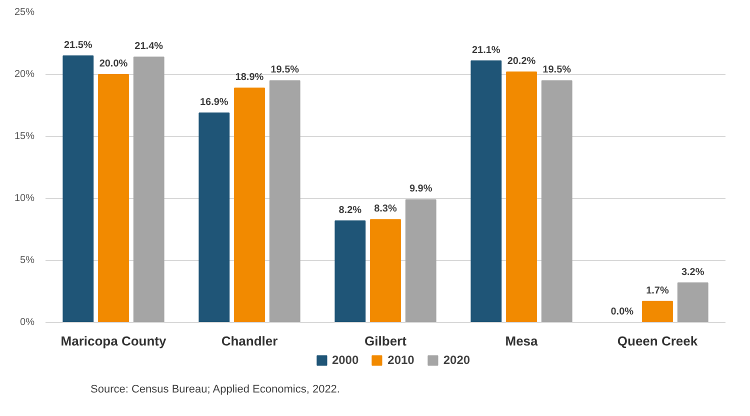 This screenshot has width=750, height=416. Describe the element at coordinates (27, 322) in the screenshot. I see `y-tick-label: 0%` at that location.